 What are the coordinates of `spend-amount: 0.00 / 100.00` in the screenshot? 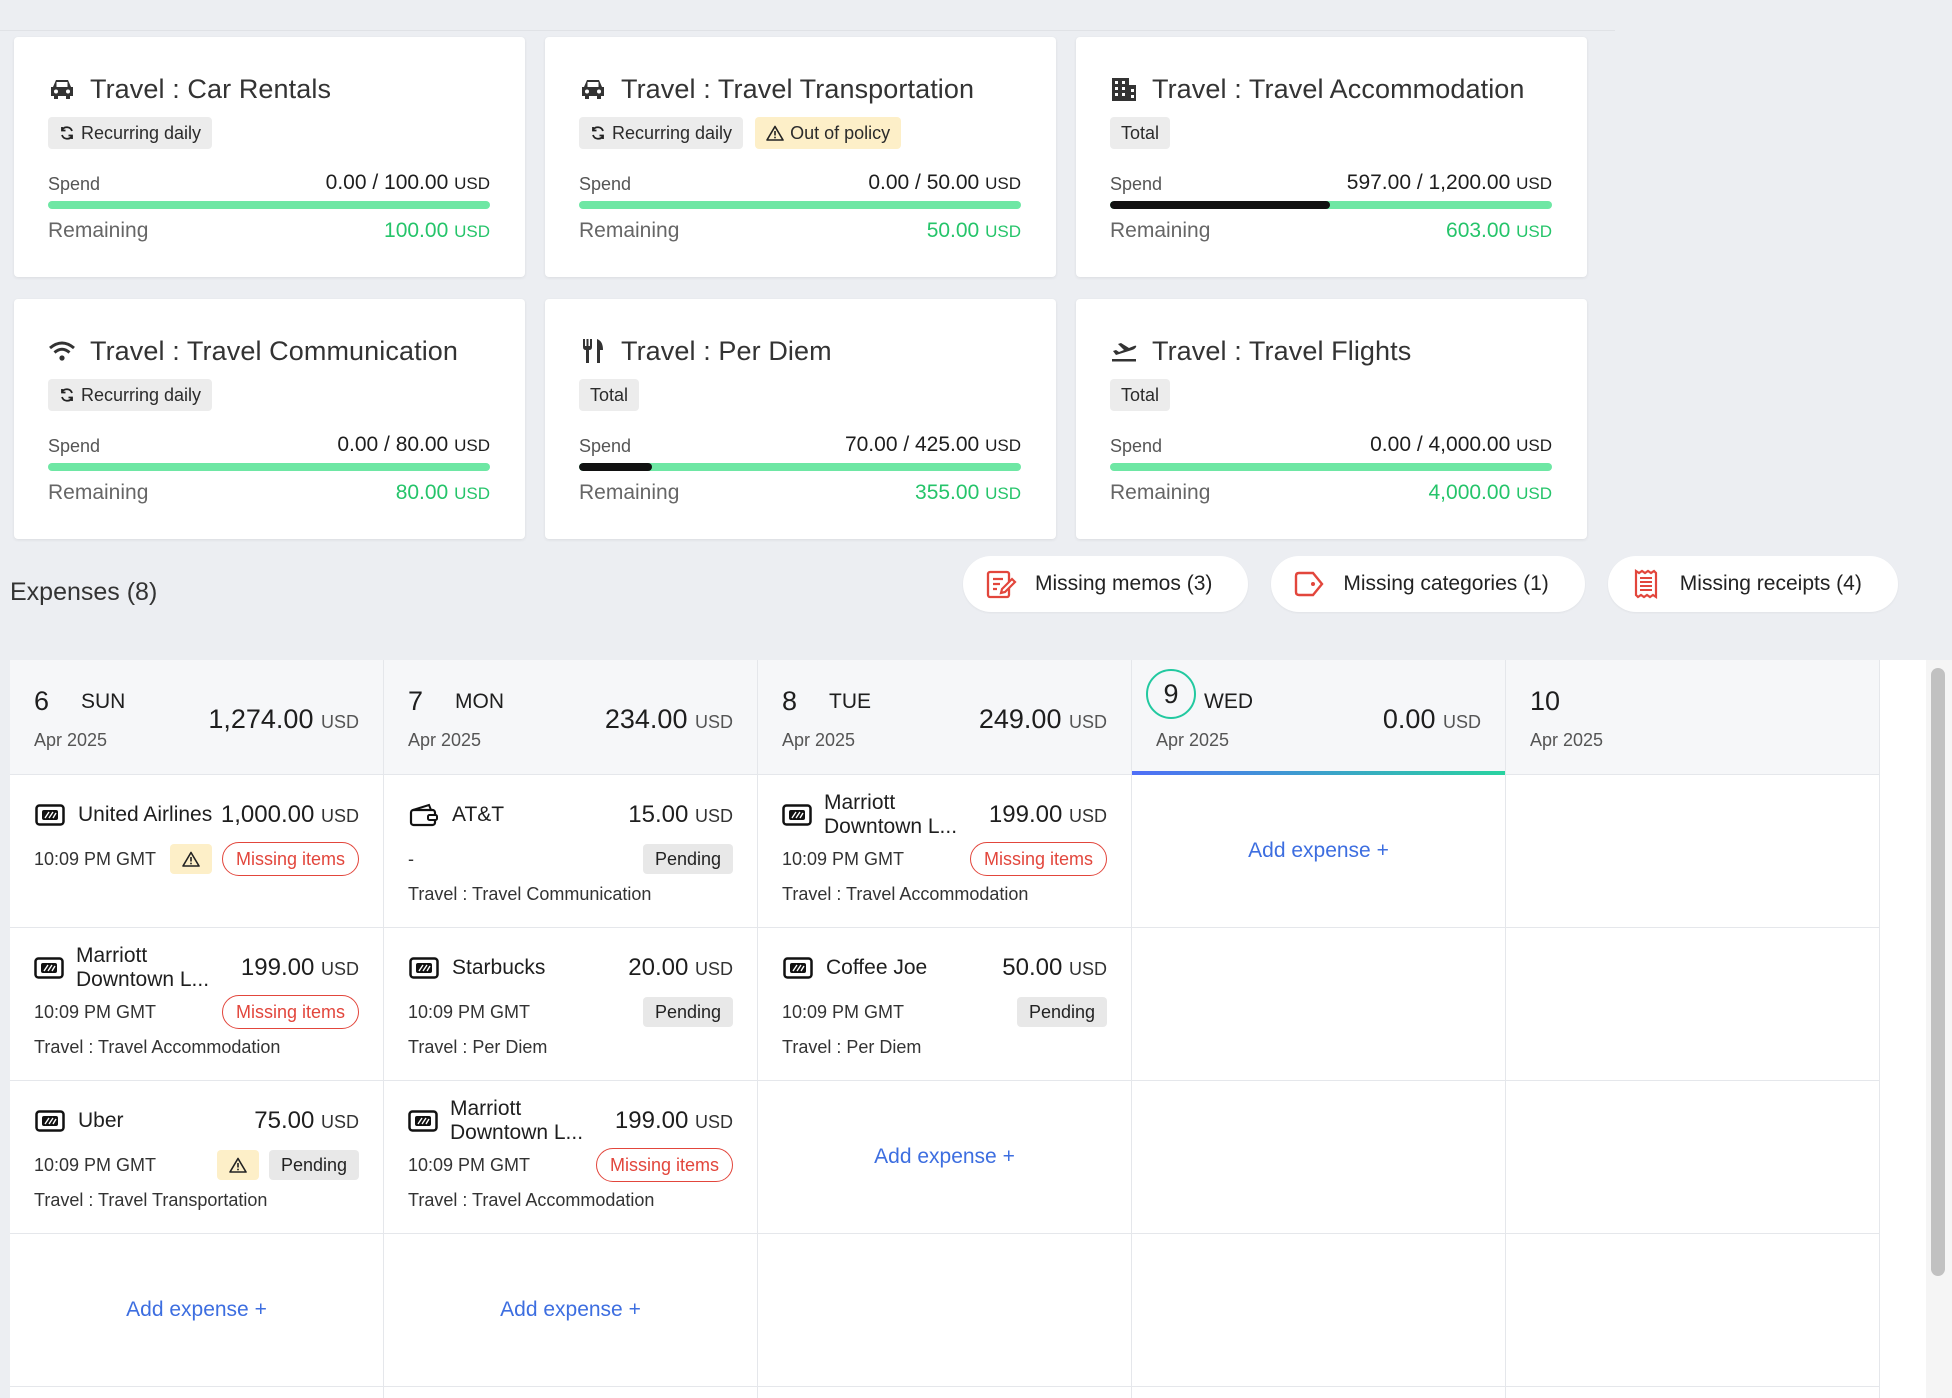 It's located at (387, 182).